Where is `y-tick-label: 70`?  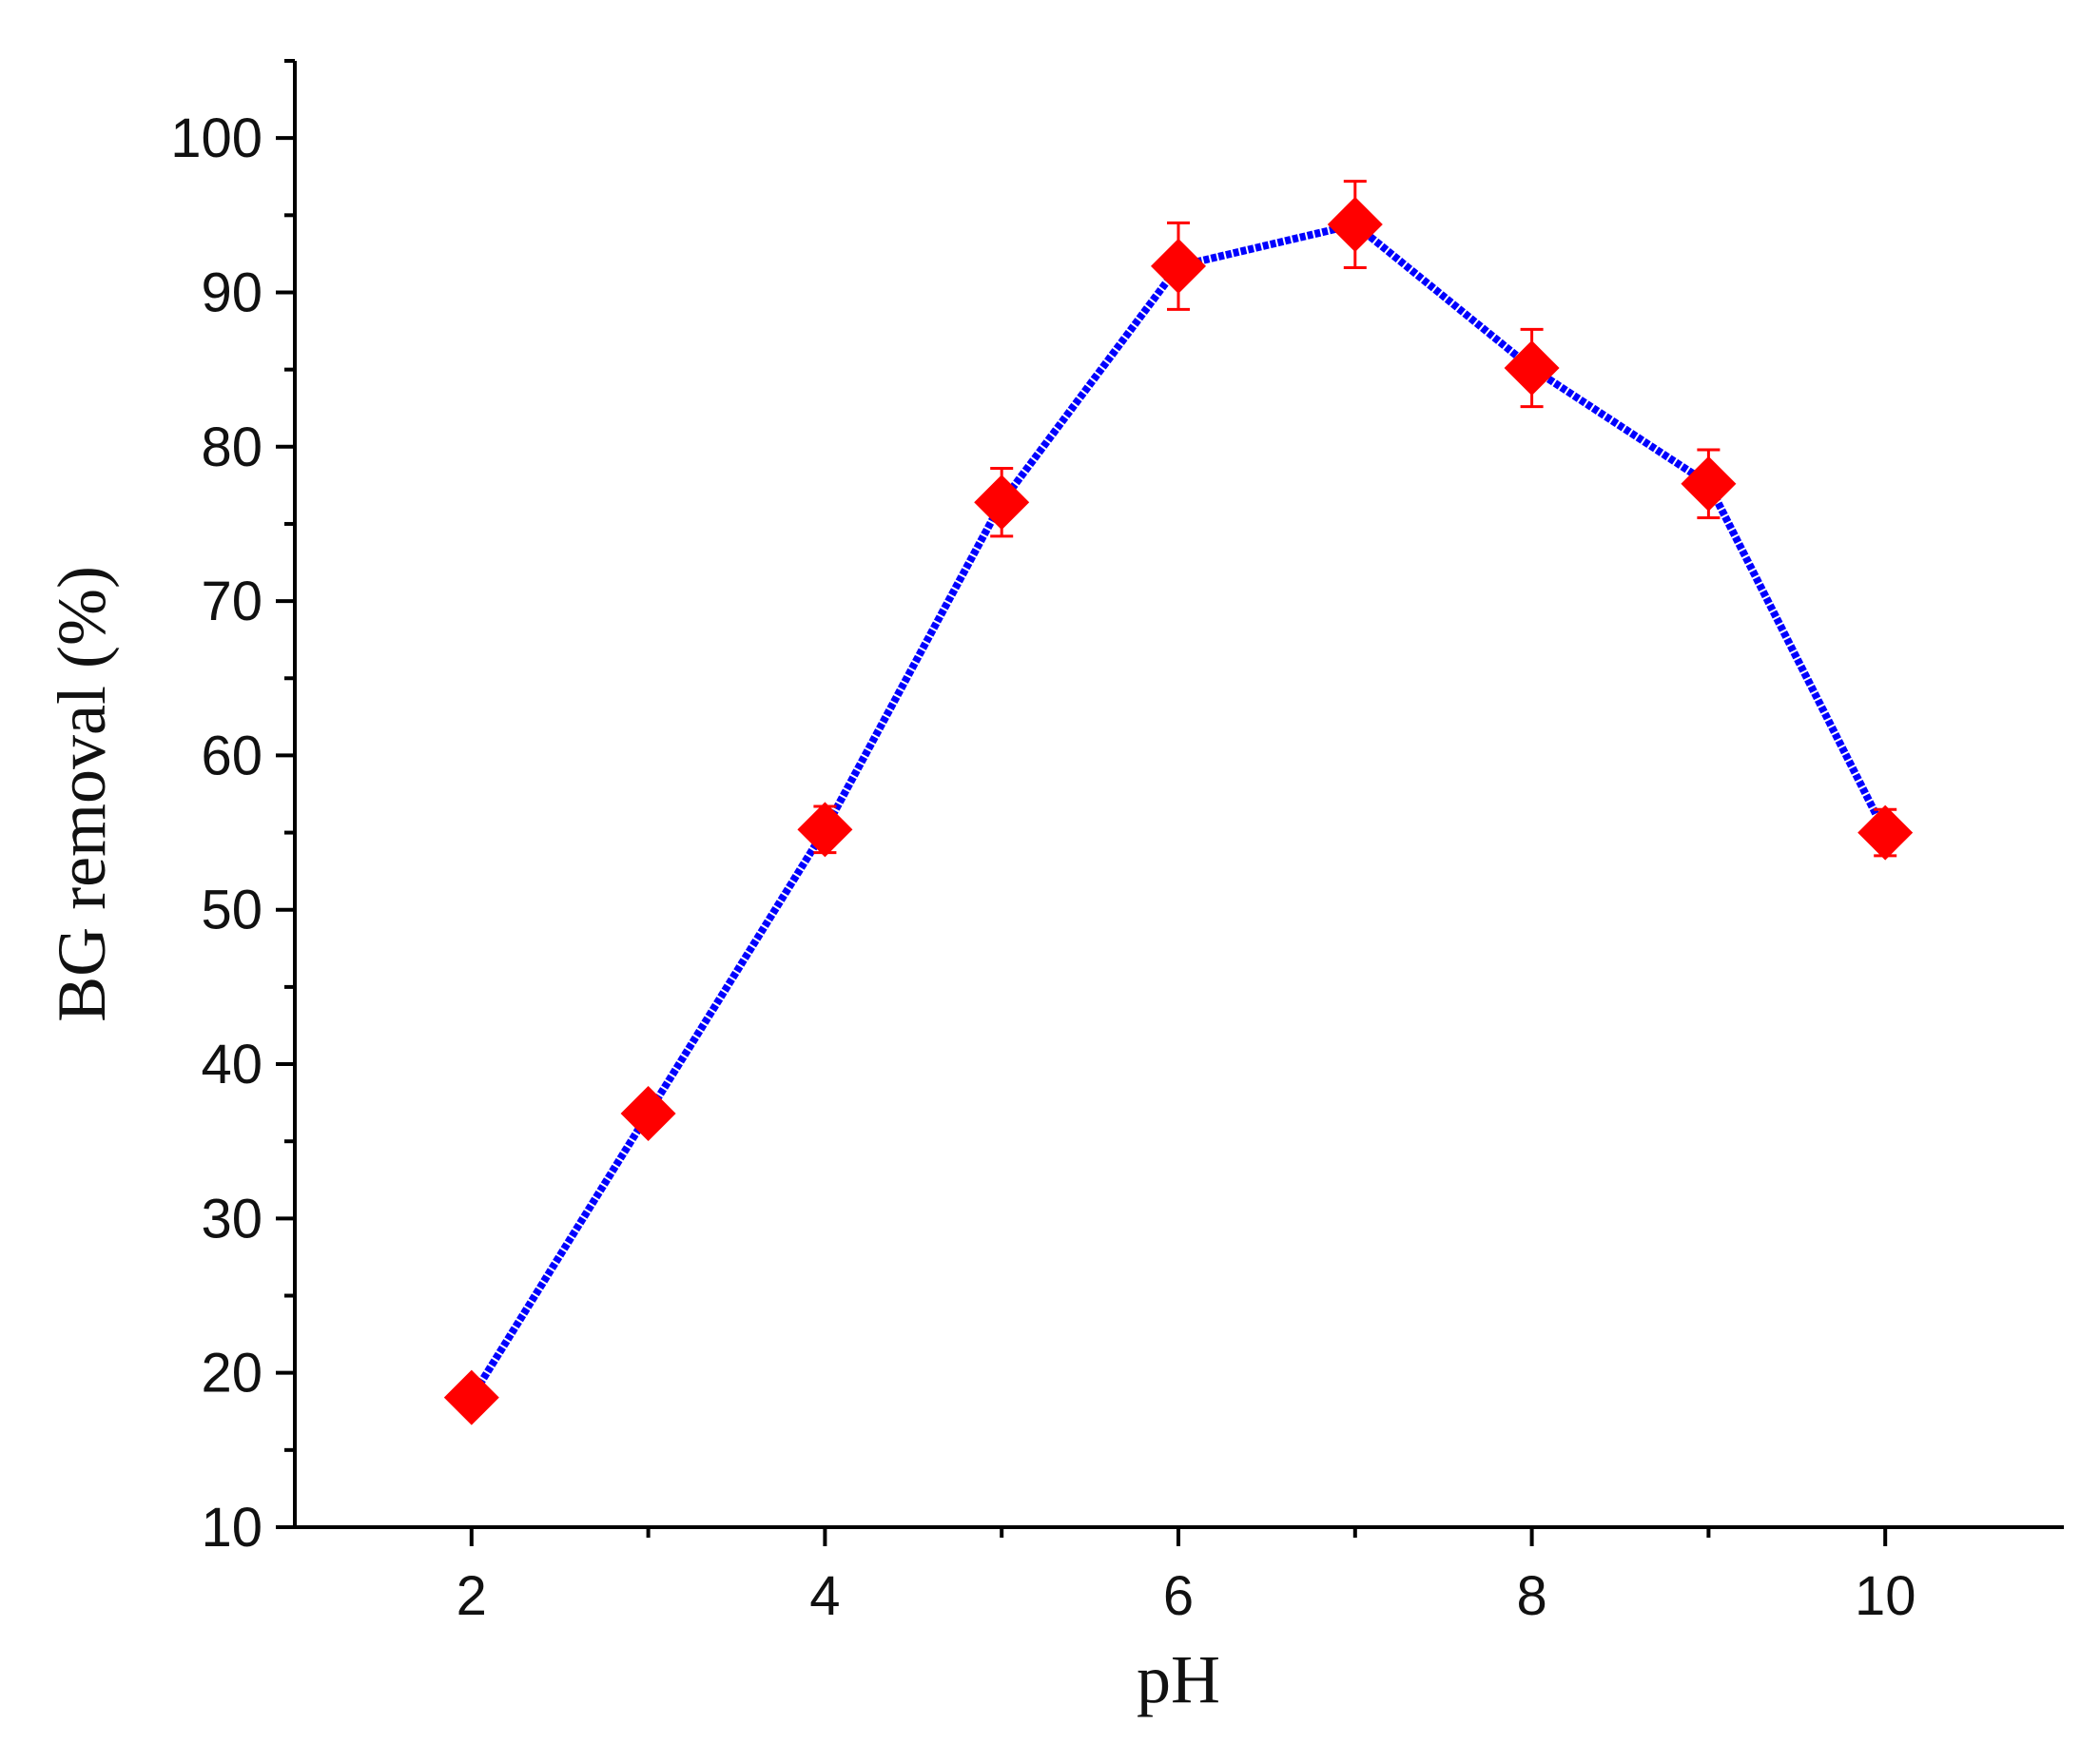
y-tick-label: 70 is located at coordinates (231, 601).